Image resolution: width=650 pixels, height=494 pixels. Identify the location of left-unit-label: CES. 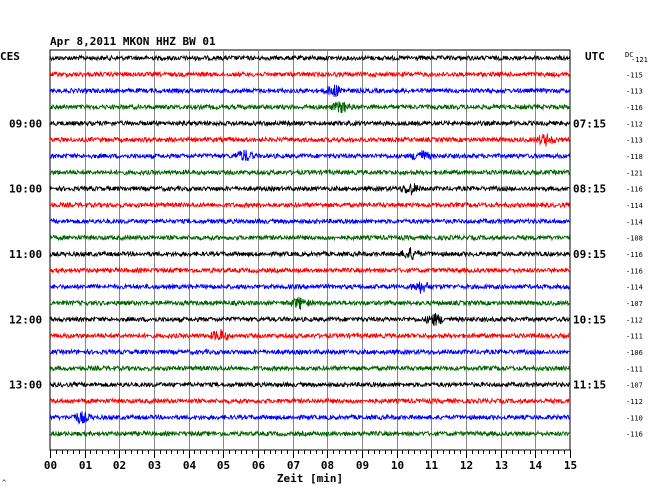
(10, 56).